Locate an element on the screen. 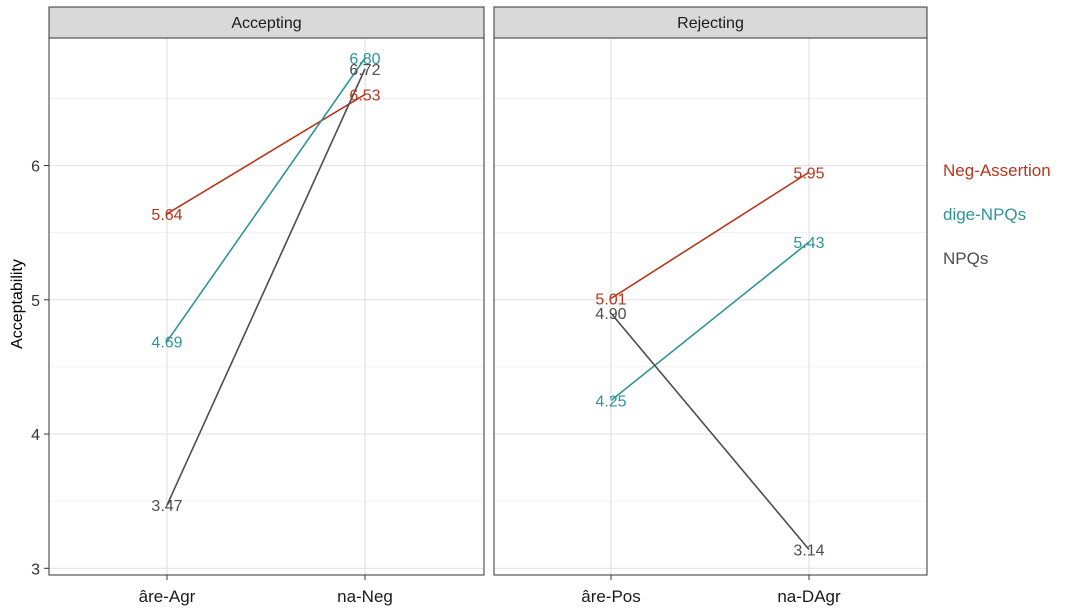 The height and width of the screenshot is (609, 1065). data-label: 5.95 is located at coordinates (808, 173).